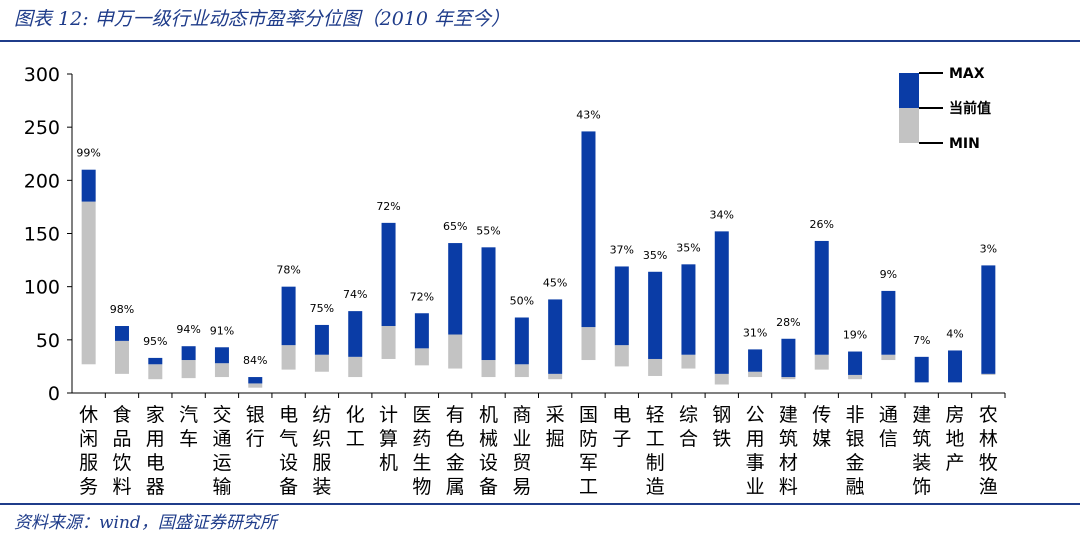 Image resolution: width=1080 pixels, height=538 pixels. What do you see at coordinates (921, 340) in the screenshot?
I see `percentile-label: 7%` at bounding box center [921, 340].